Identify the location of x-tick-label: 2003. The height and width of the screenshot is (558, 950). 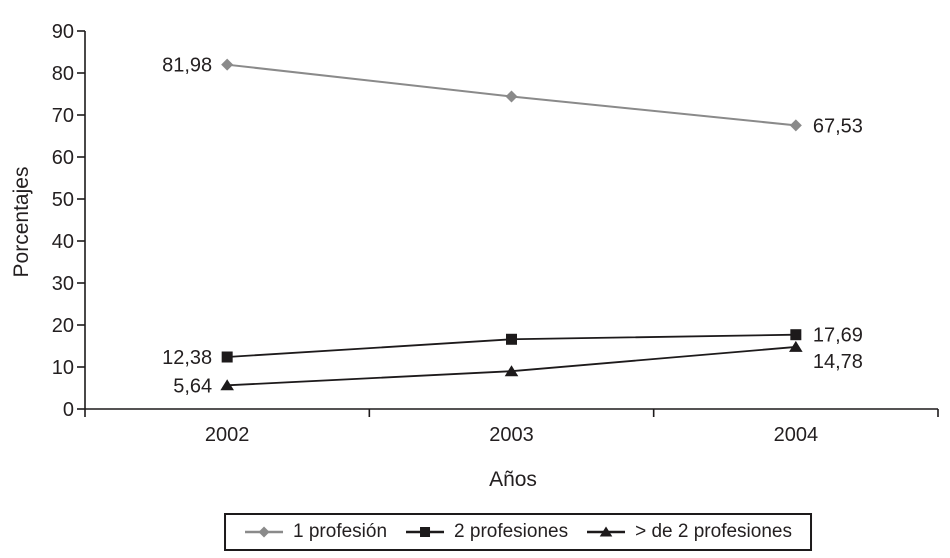
(511, 435).